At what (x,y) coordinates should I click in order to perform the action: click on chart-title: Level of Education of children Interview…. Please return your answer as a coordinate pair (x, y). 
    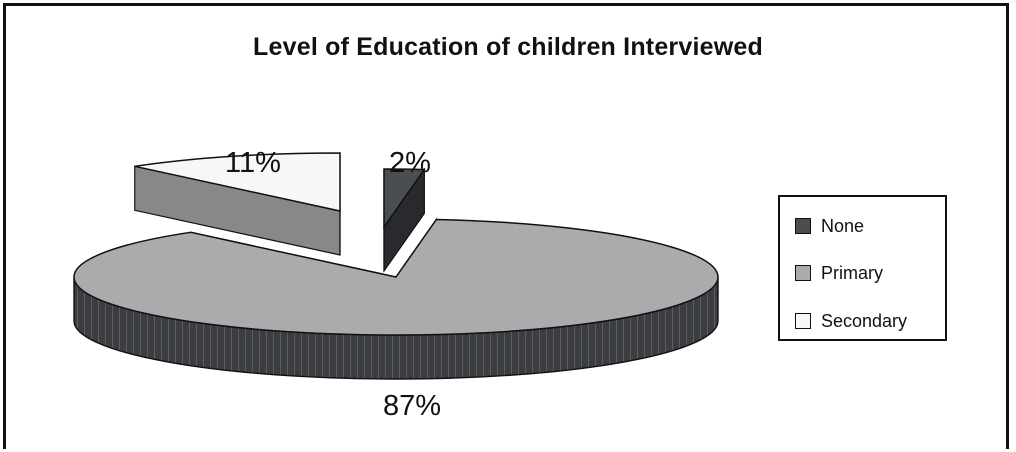
    Looking at the image, I should click on (508, 47).